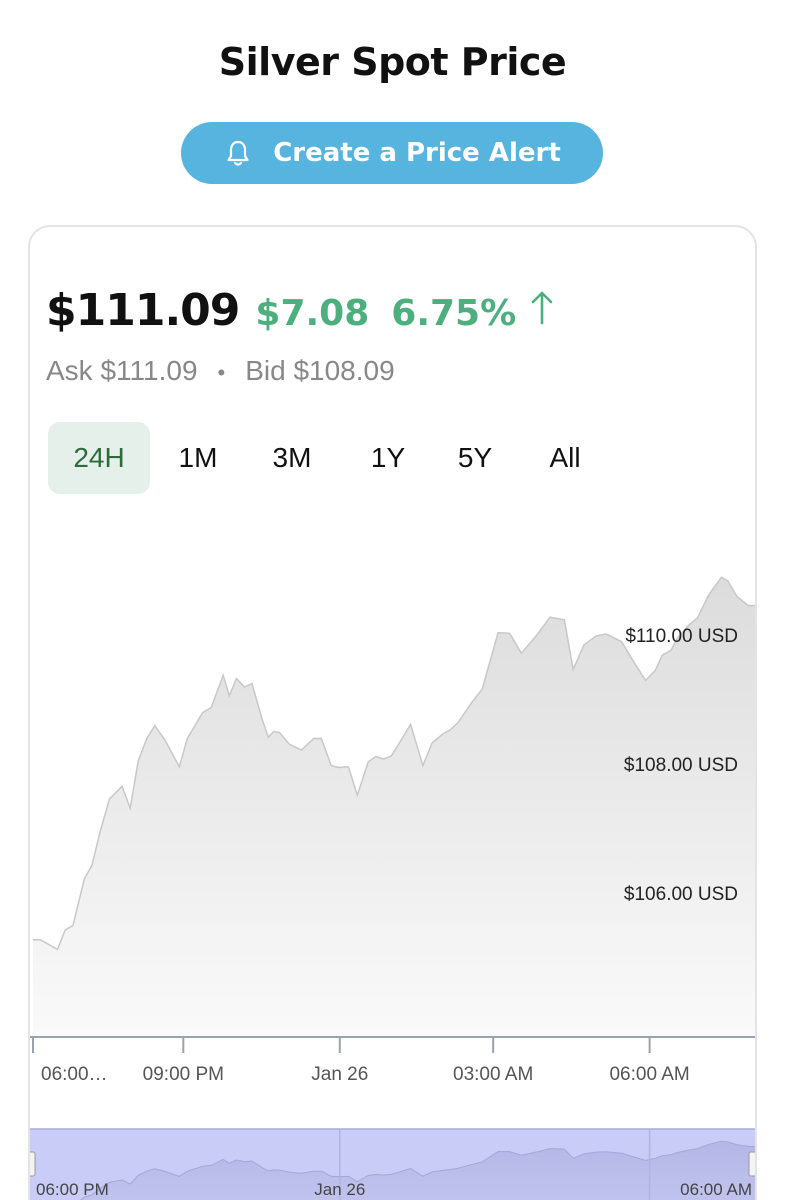 This screenshot has width=785, height=1200. Describe the element at coordinates (649, 1074) in the screenshot. I see `x-tick-label: 06:00 AM` at that location.